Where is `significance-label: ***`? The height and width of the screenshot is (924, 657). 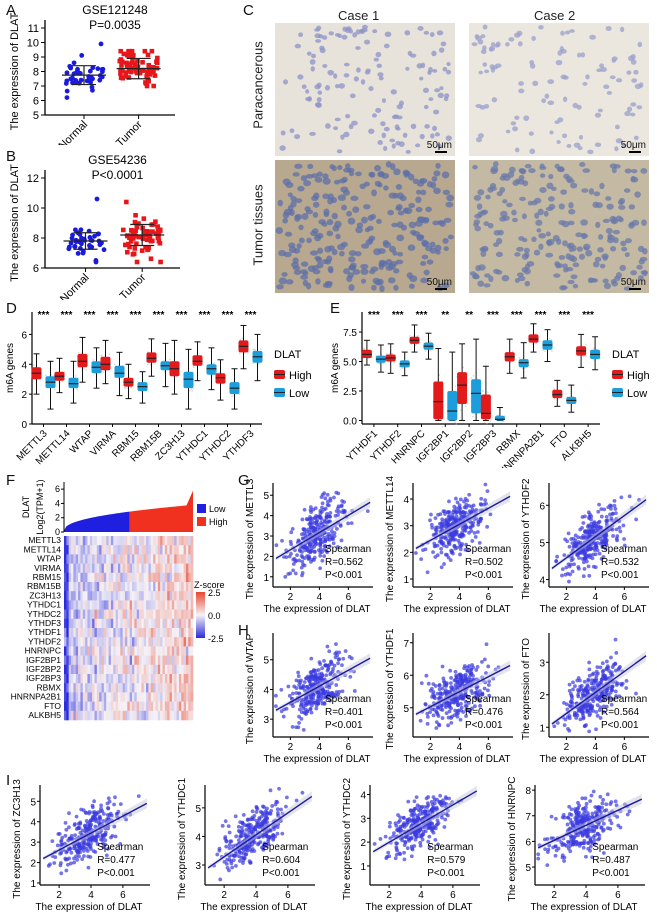
significance-label: *** is located at coordinates (67, 315).